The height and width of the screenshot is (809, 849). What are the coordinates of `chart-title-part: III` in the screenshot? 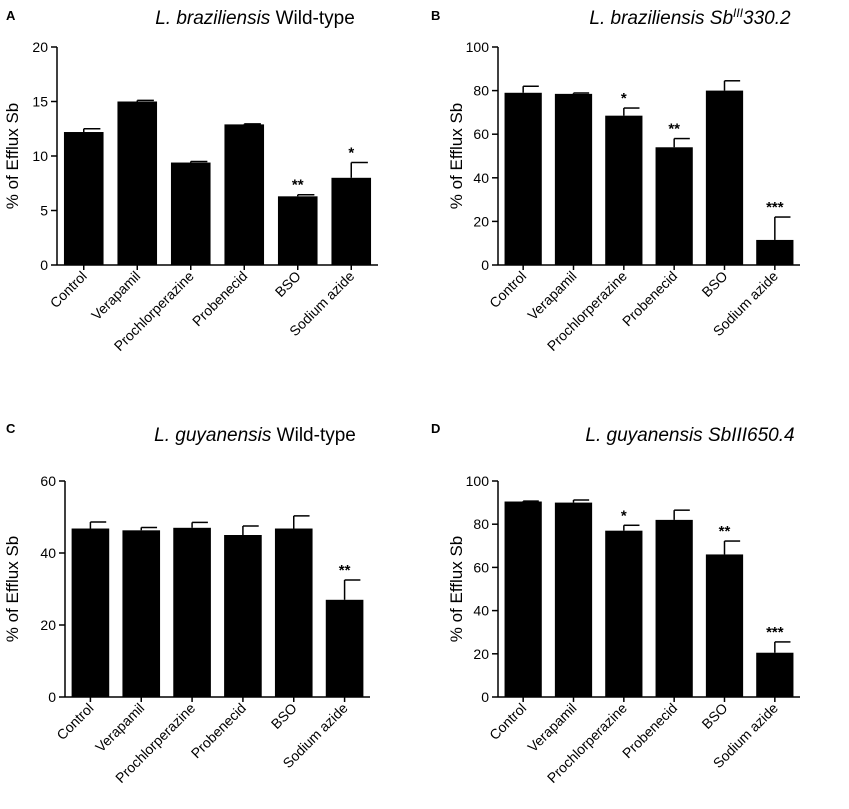 It's located at (738, 13).